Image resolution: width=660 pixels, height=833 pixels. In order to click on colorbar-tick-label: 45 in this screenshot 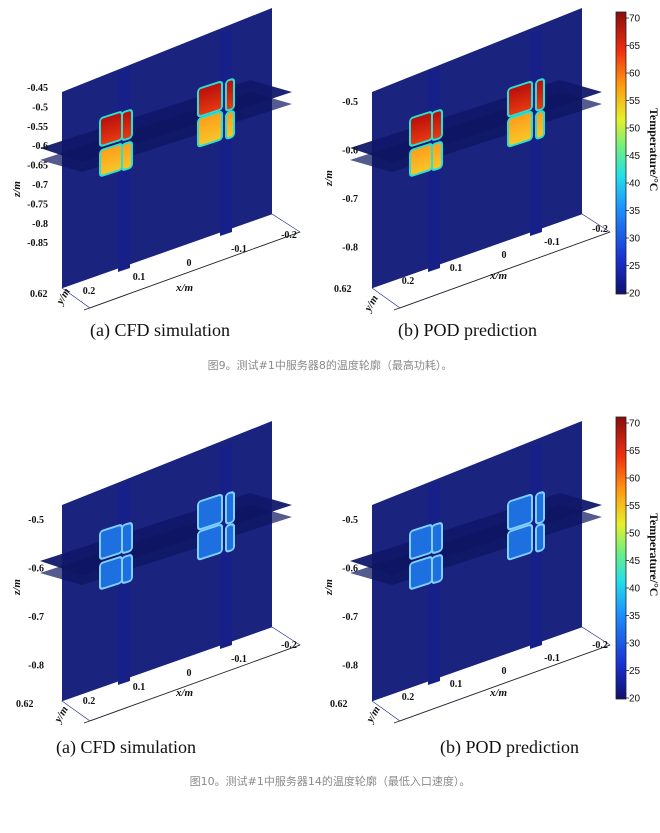, I will do `click(635, 156)`.